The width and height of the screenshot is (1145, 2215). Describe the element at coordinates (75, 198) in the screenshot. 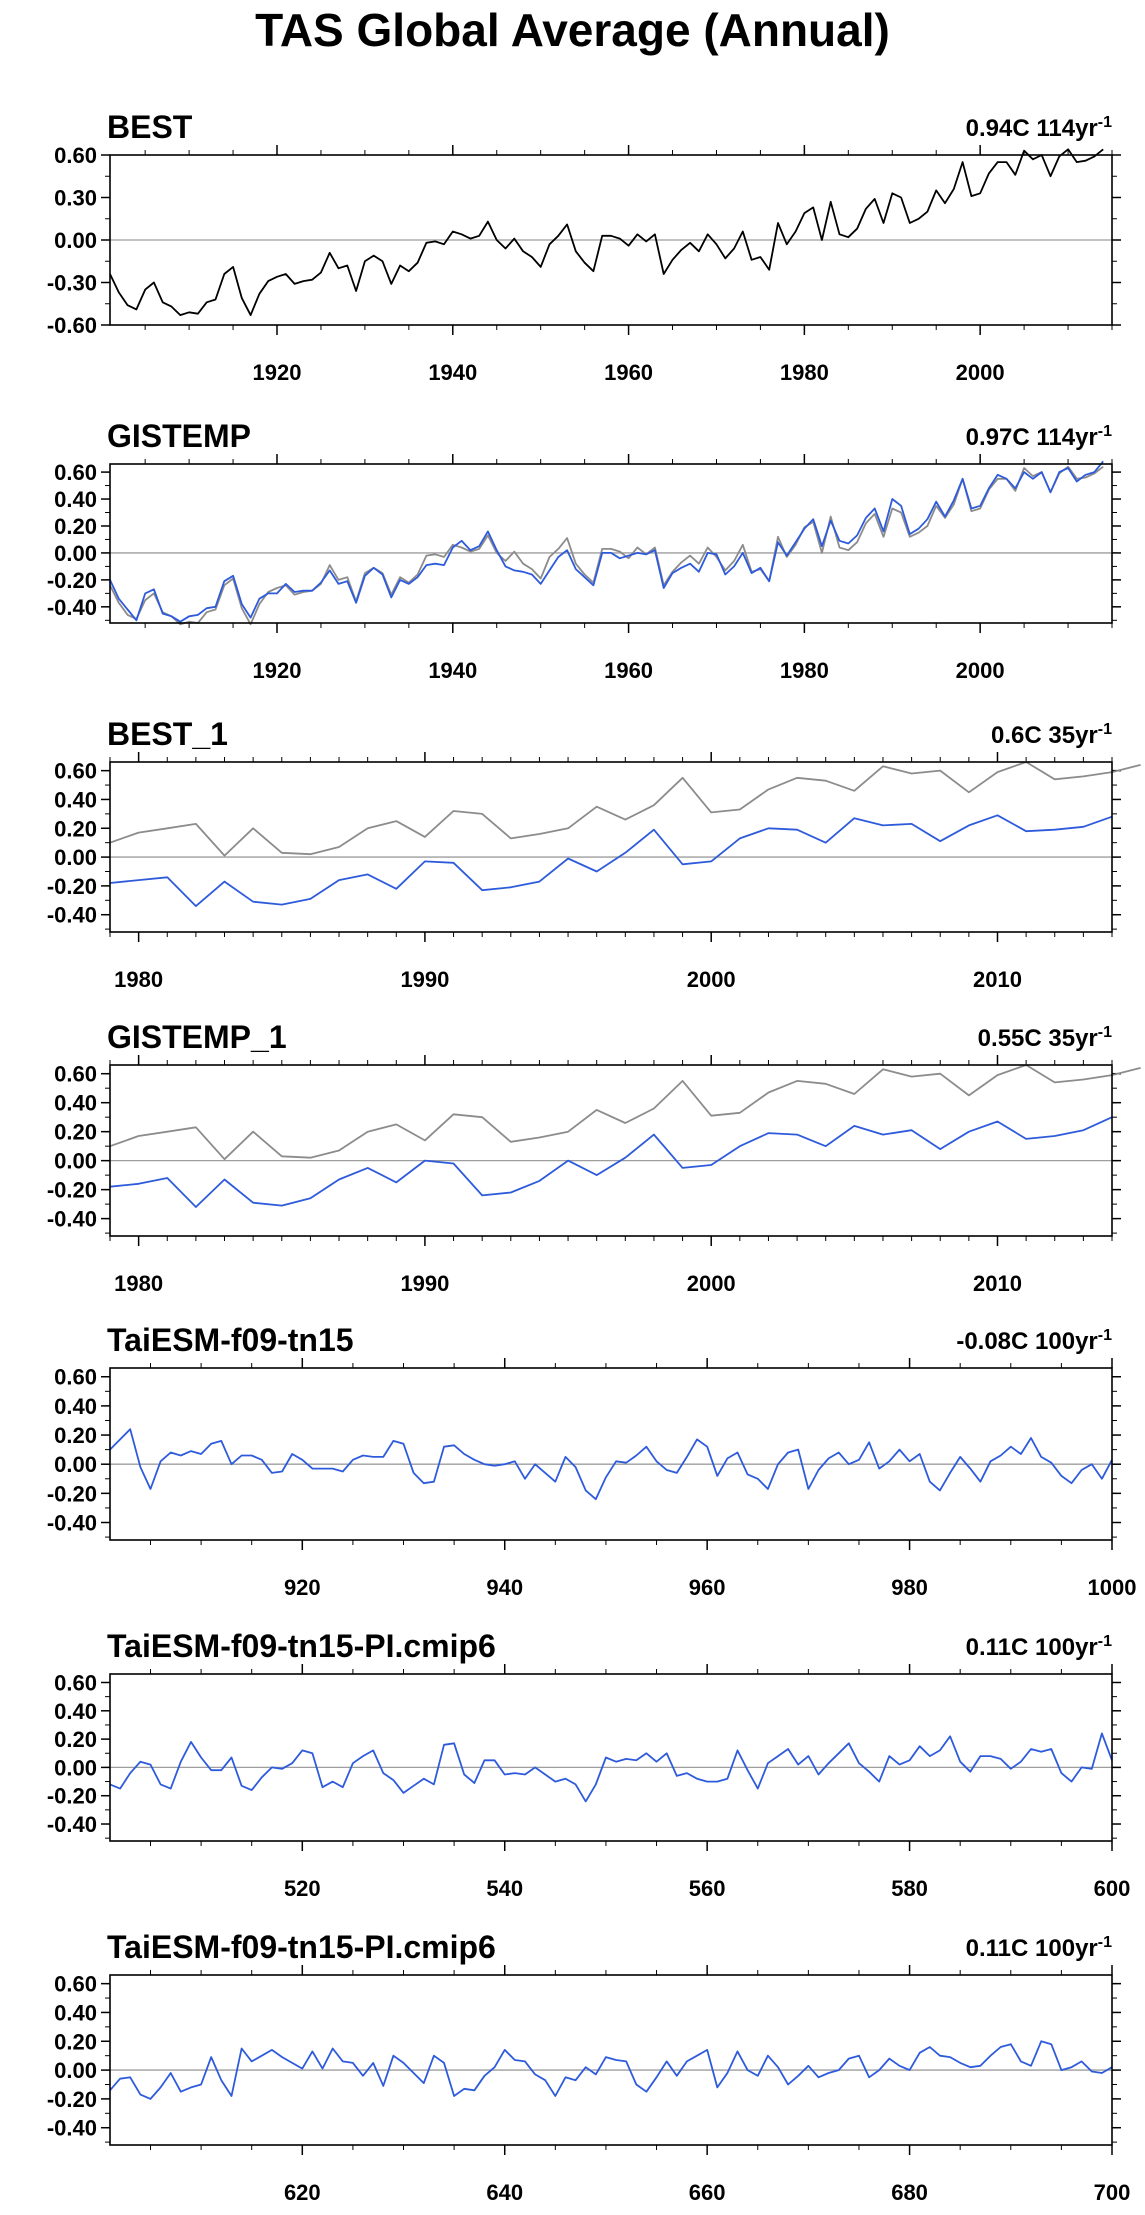

I see `y-tick-label: 0.30` at that location.